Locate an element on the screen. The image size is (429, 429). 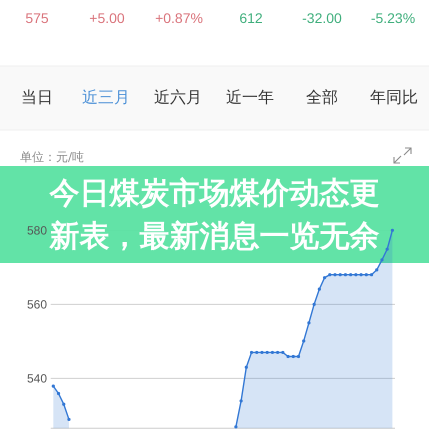
y-tick-label: 560 is located at coordinates (37, 304).